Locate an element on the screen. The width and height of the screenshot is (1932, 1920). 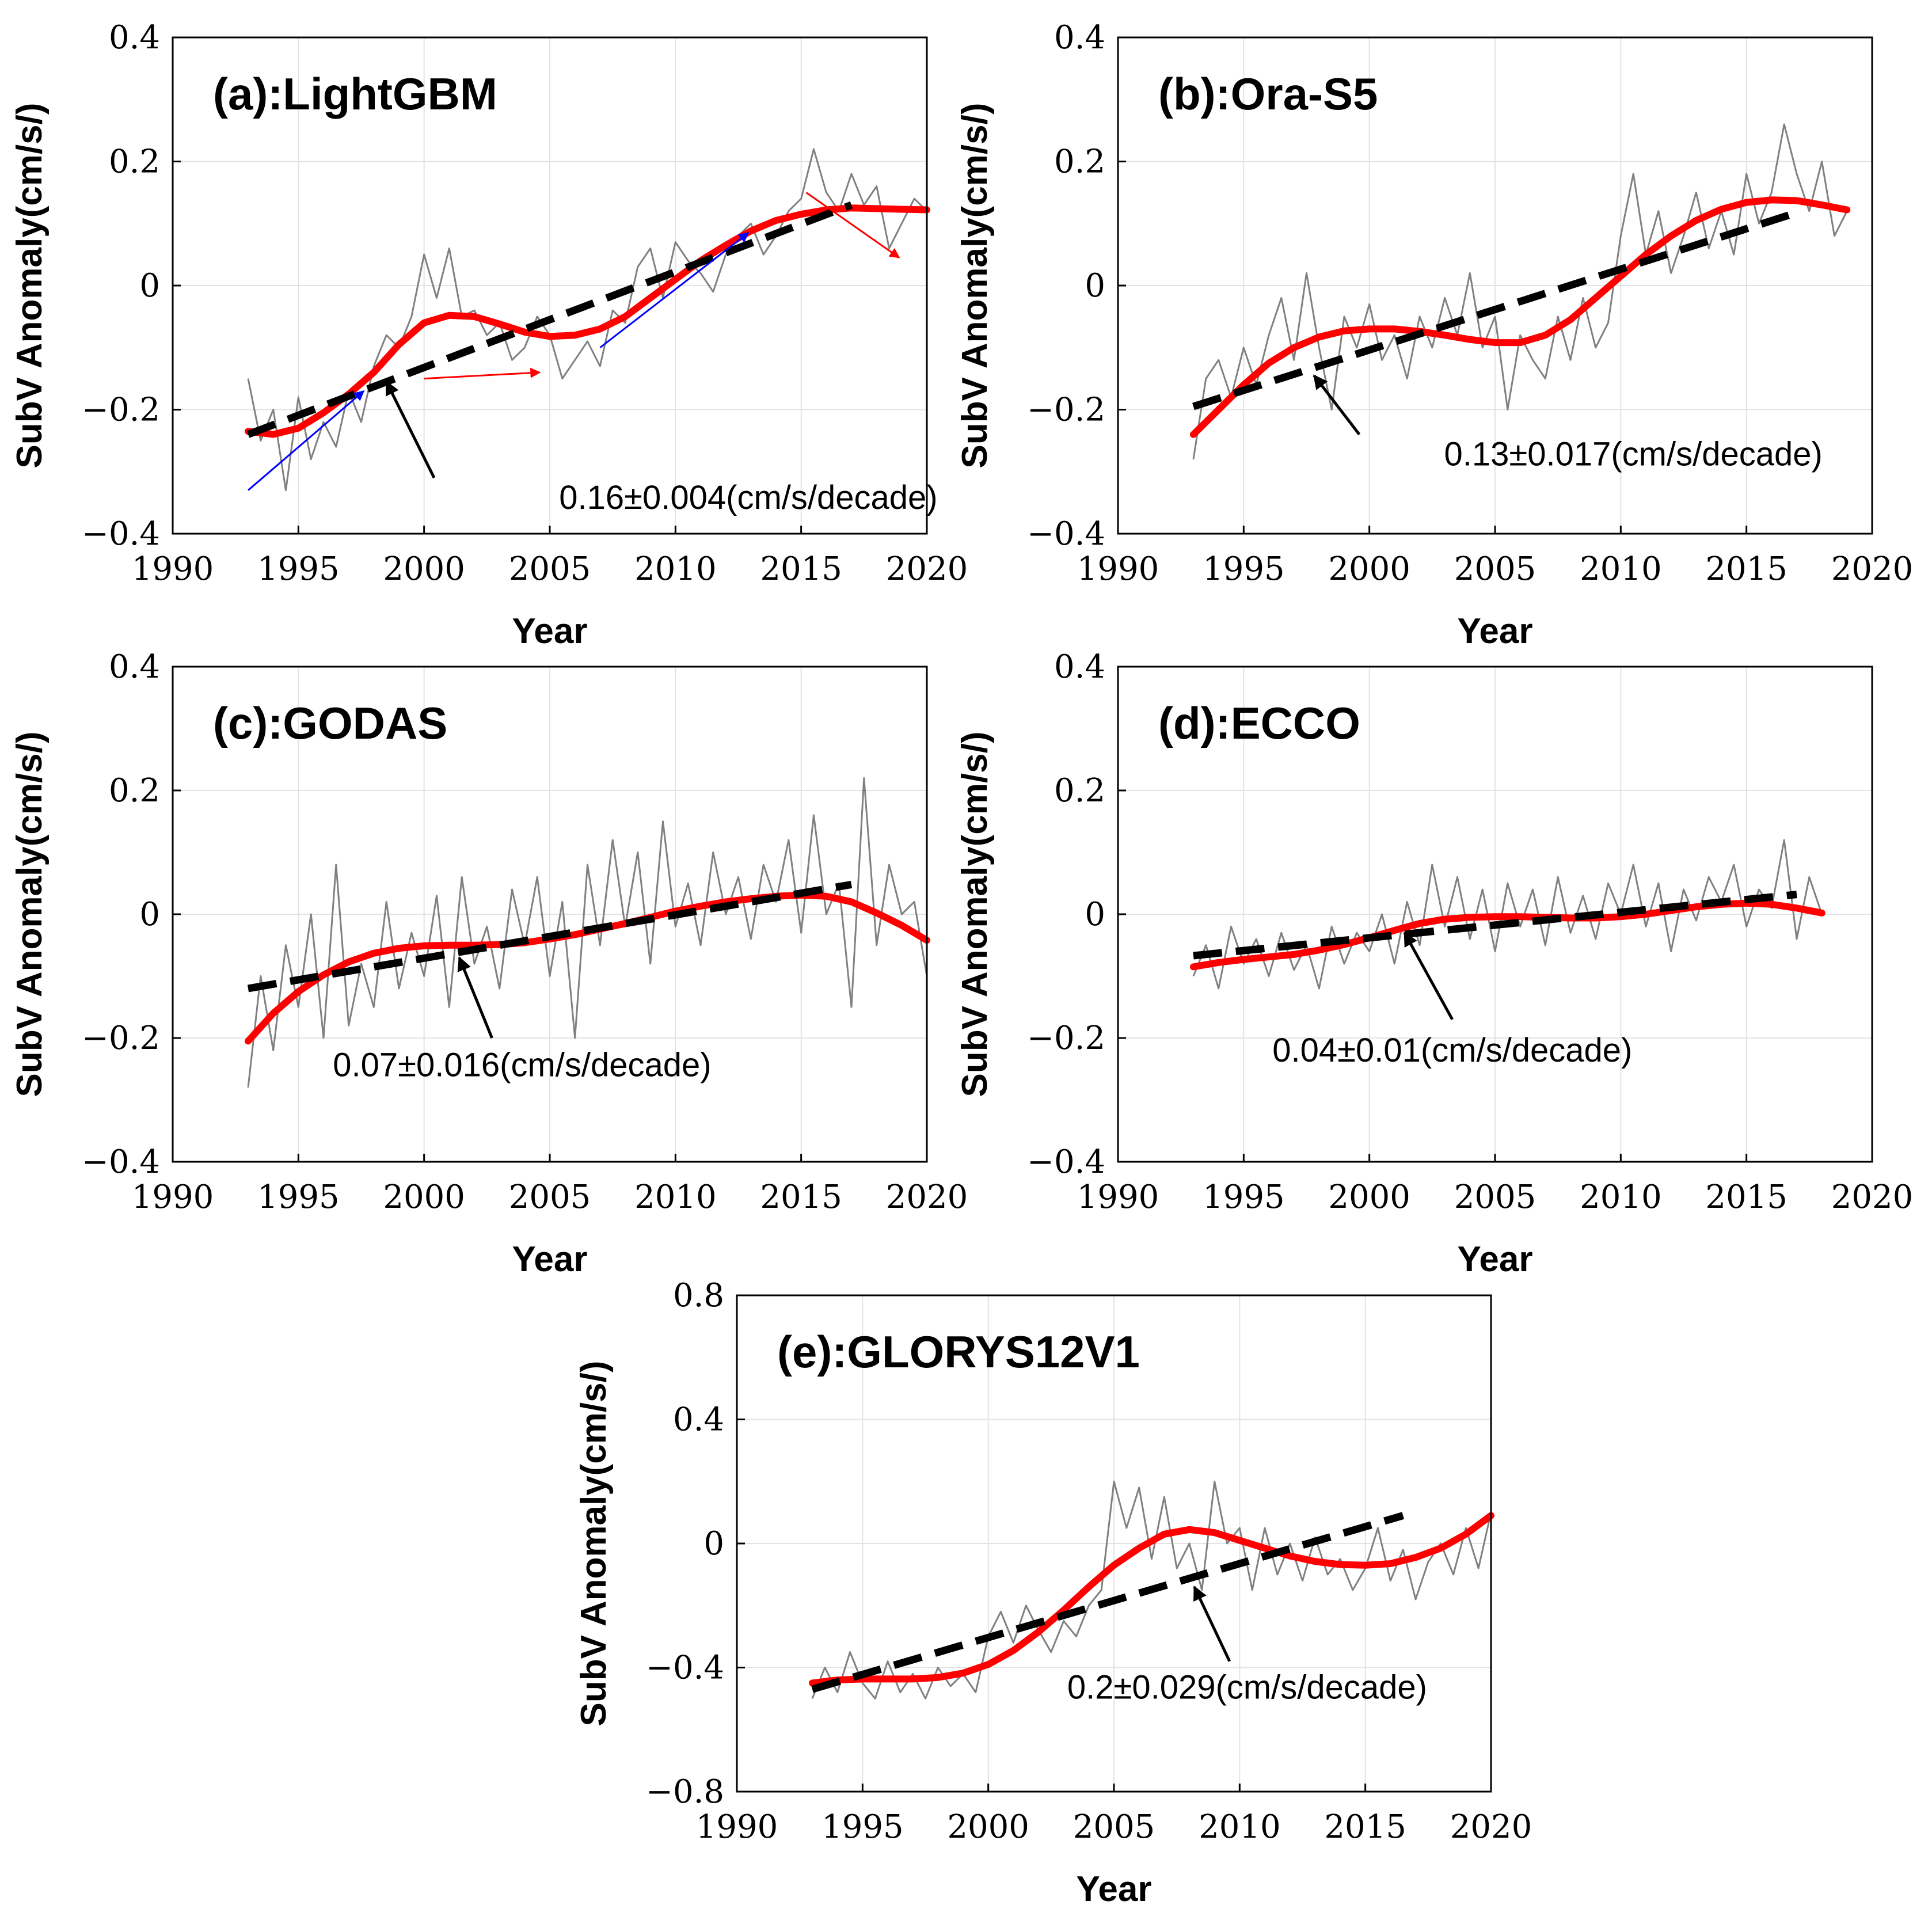
y-tick-label: 0.8 is located at coordinates (698, 1295).